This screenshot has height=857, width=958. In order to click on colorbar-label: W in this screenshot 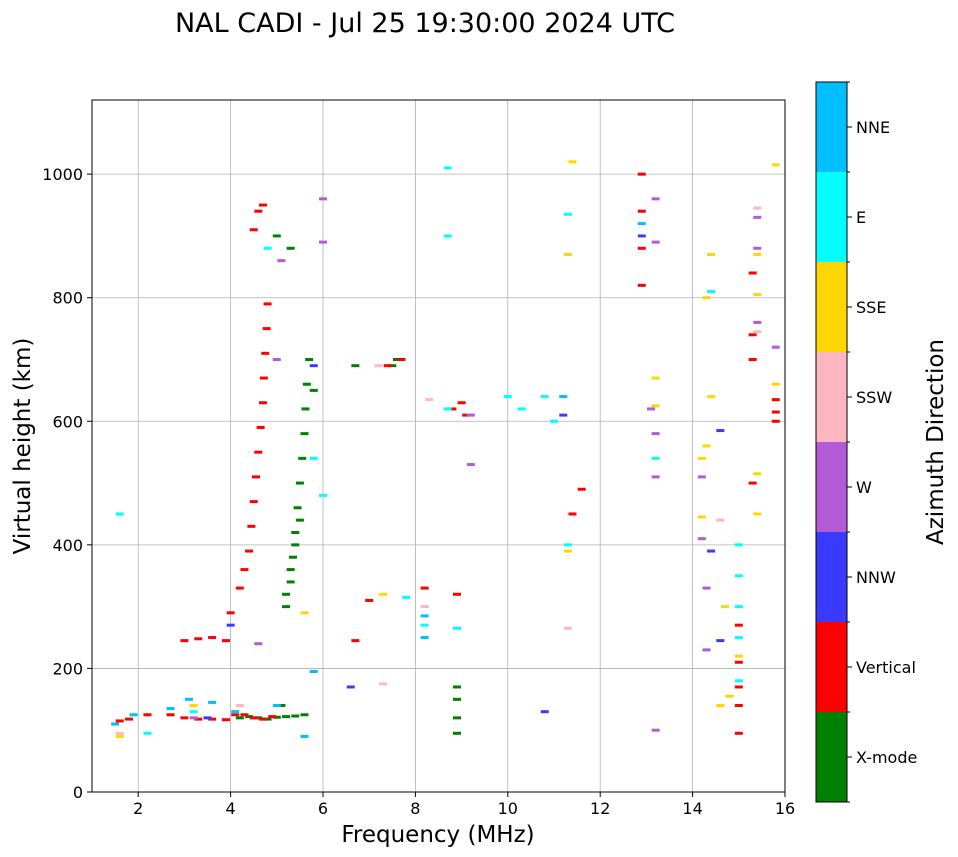, I will do `click(864, 487)`.